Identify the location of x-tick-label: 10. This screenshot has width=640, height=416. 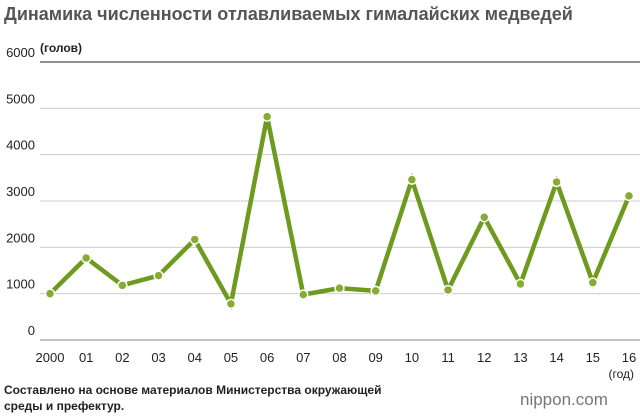
(412, 357).